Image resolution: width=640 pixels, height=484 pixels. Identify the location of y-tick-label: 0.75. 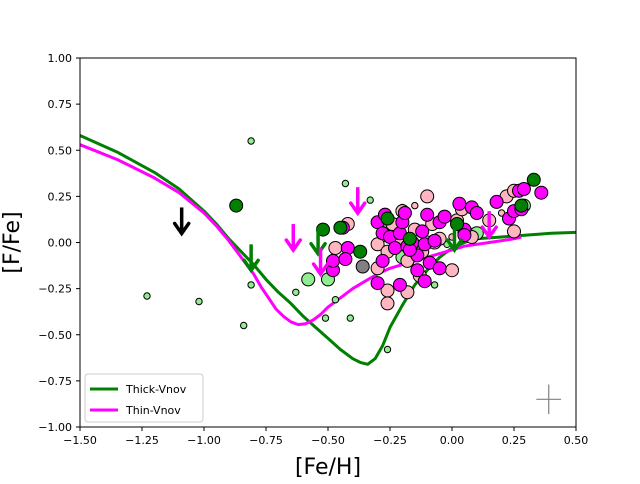
(60, 104).